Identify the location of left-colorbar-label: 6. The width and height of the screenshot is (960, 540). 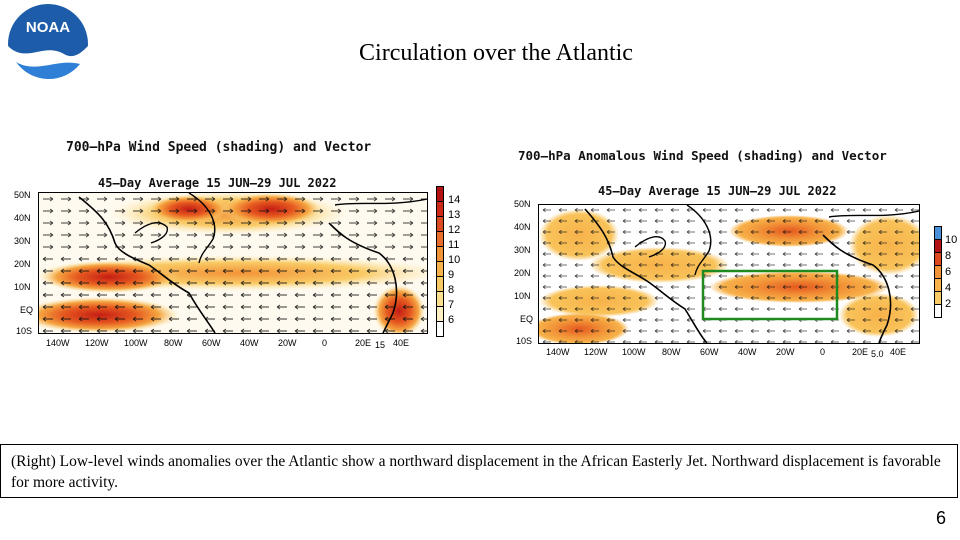
(451, 320).